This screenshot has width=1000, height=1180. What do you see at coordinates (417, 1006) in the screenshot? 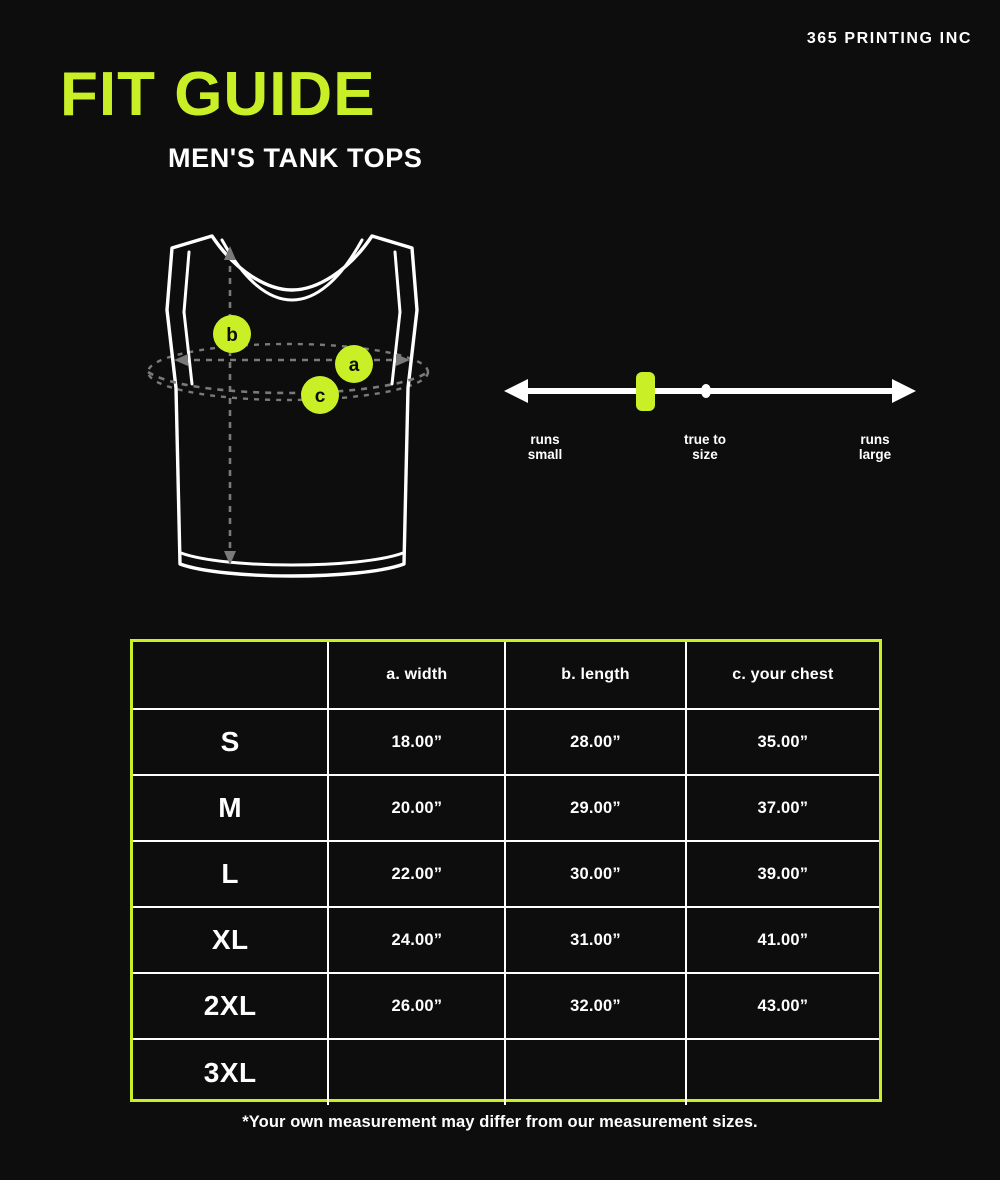
I see `cell-width: 26.00”` at bounding box center [417, 1006].